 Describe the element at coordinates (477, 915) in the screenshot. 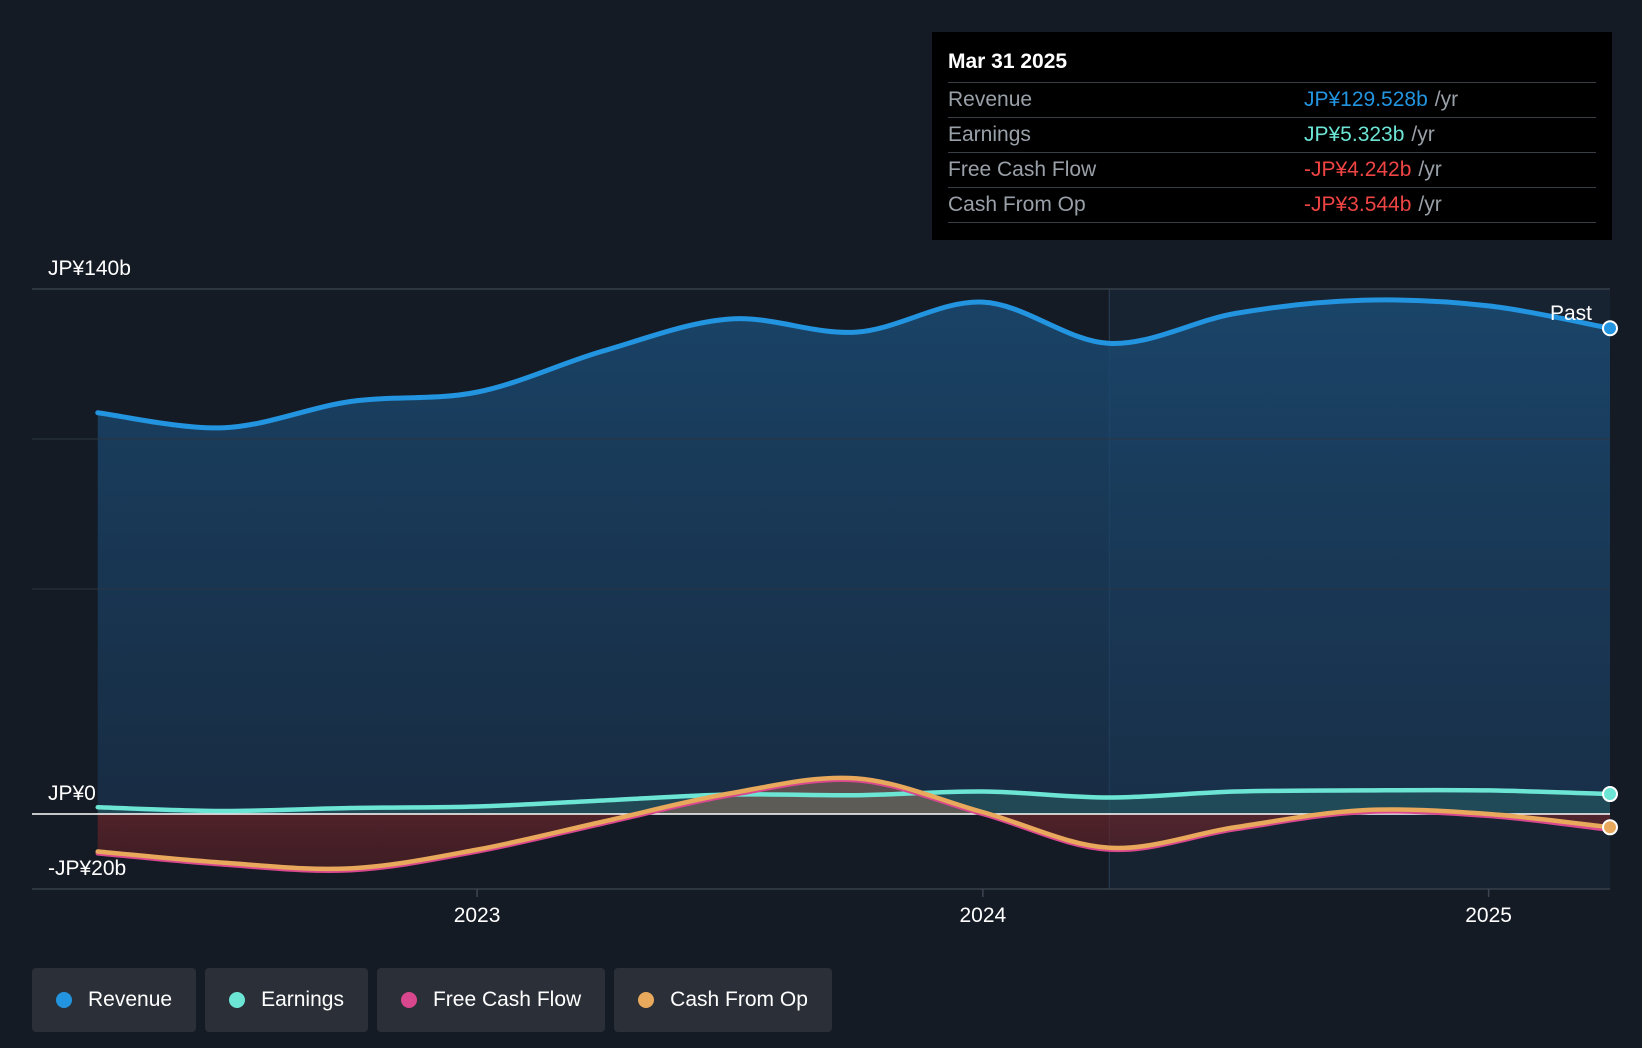

I see `x-tick-label: 2023` at that location.